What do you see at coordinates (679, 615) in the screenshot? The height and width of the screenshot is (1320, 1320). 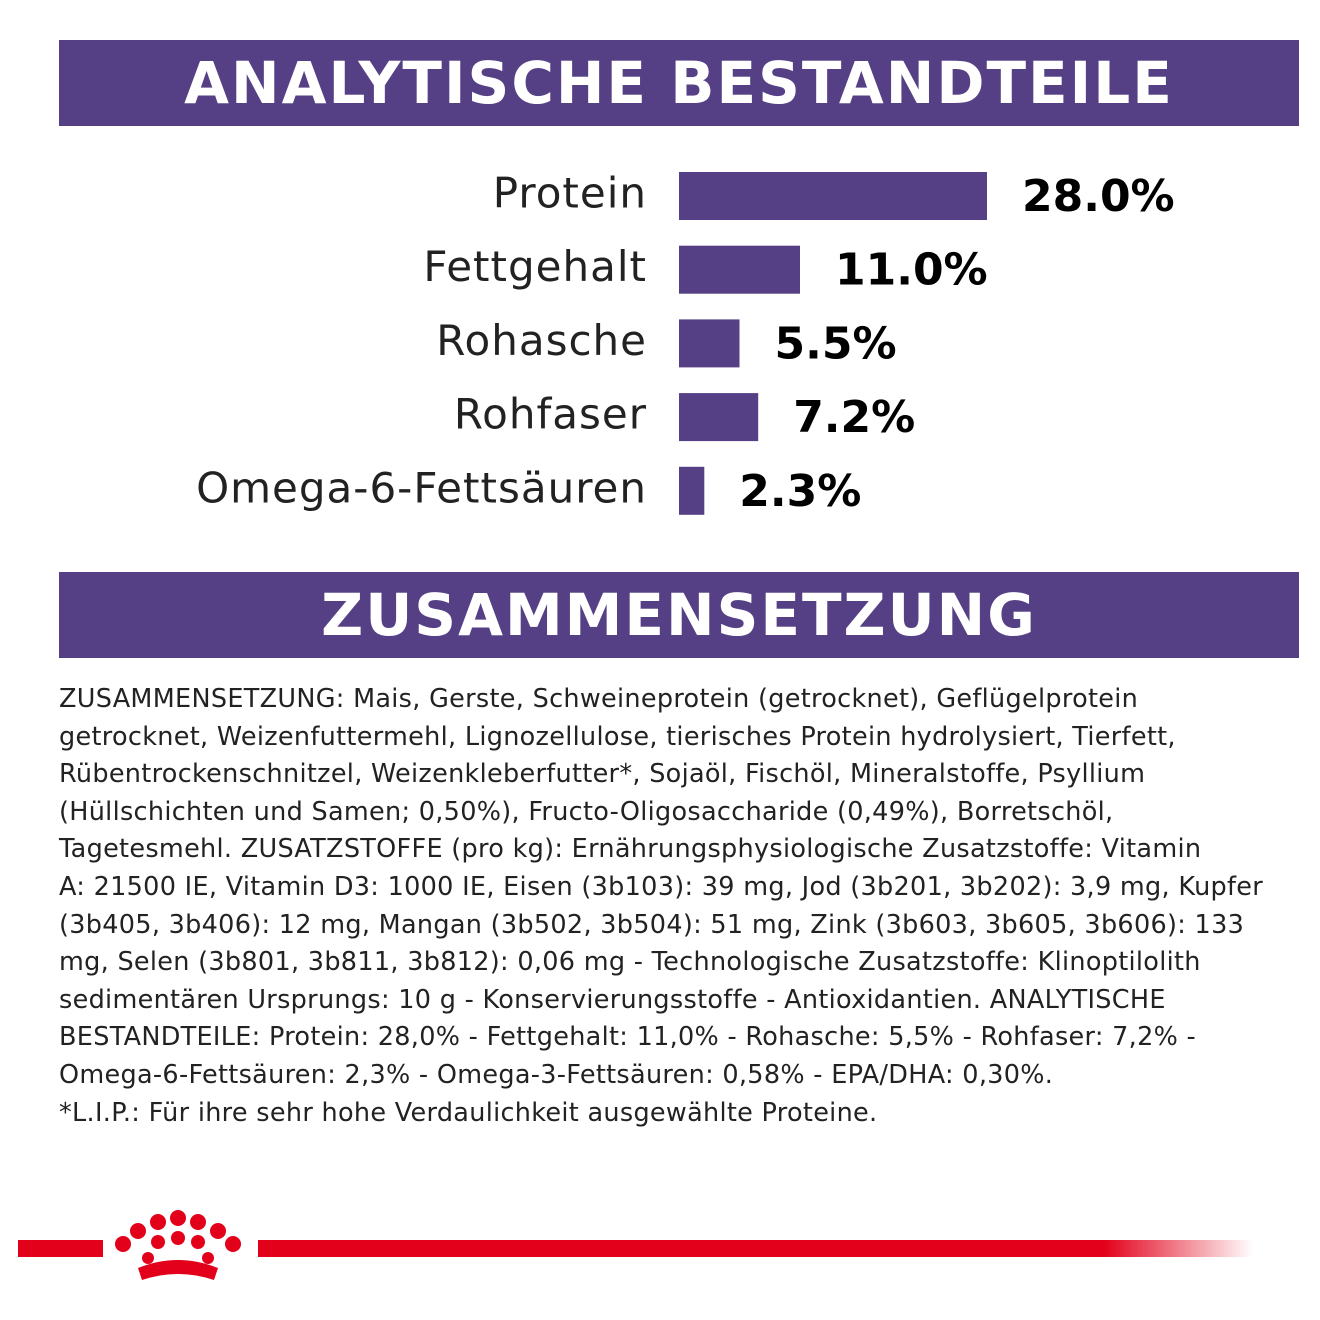 I see `section-title: ZUSAMMENSETZUNG` at bounding box center [679, 615].